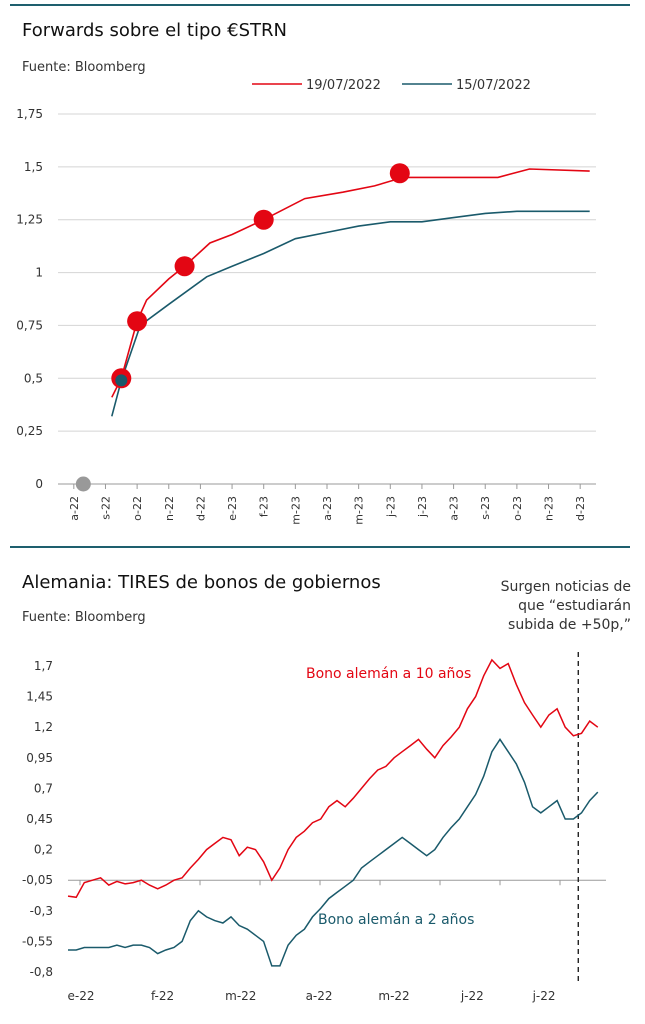 The height and width of the screenshot is (1024, 645). Describe the element at coordinates (517, 508) in the screenshot. I see `x-tick-label: o-23` at that location.